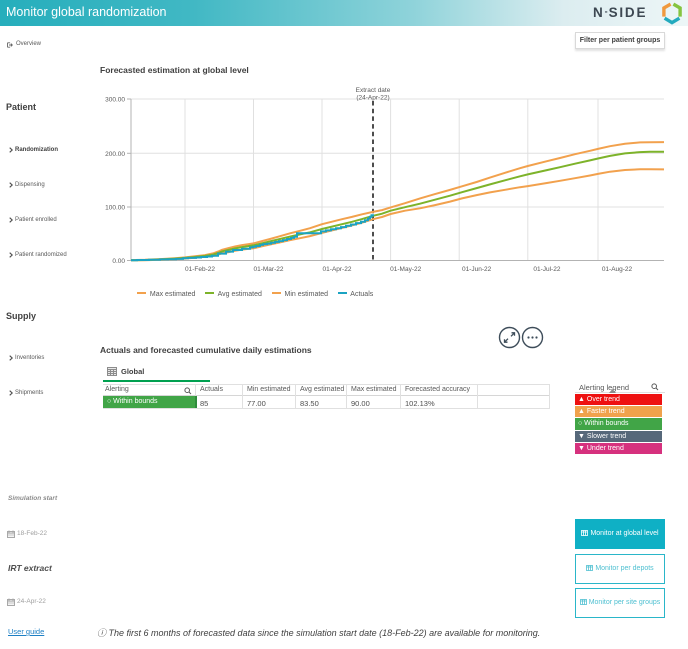  What do you see at coordinates (337, 269) in the screenshot?
I see `svg-text: 01-Apr-22` at bounding box center [337, 269].